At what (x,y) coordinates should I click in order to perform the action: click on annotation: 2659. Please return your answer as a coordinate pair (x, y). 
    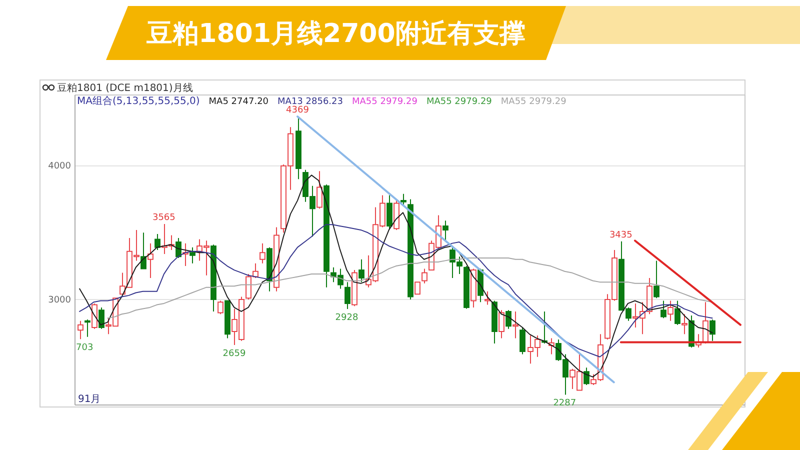
    Looking at the image, I should click on (234, 354).